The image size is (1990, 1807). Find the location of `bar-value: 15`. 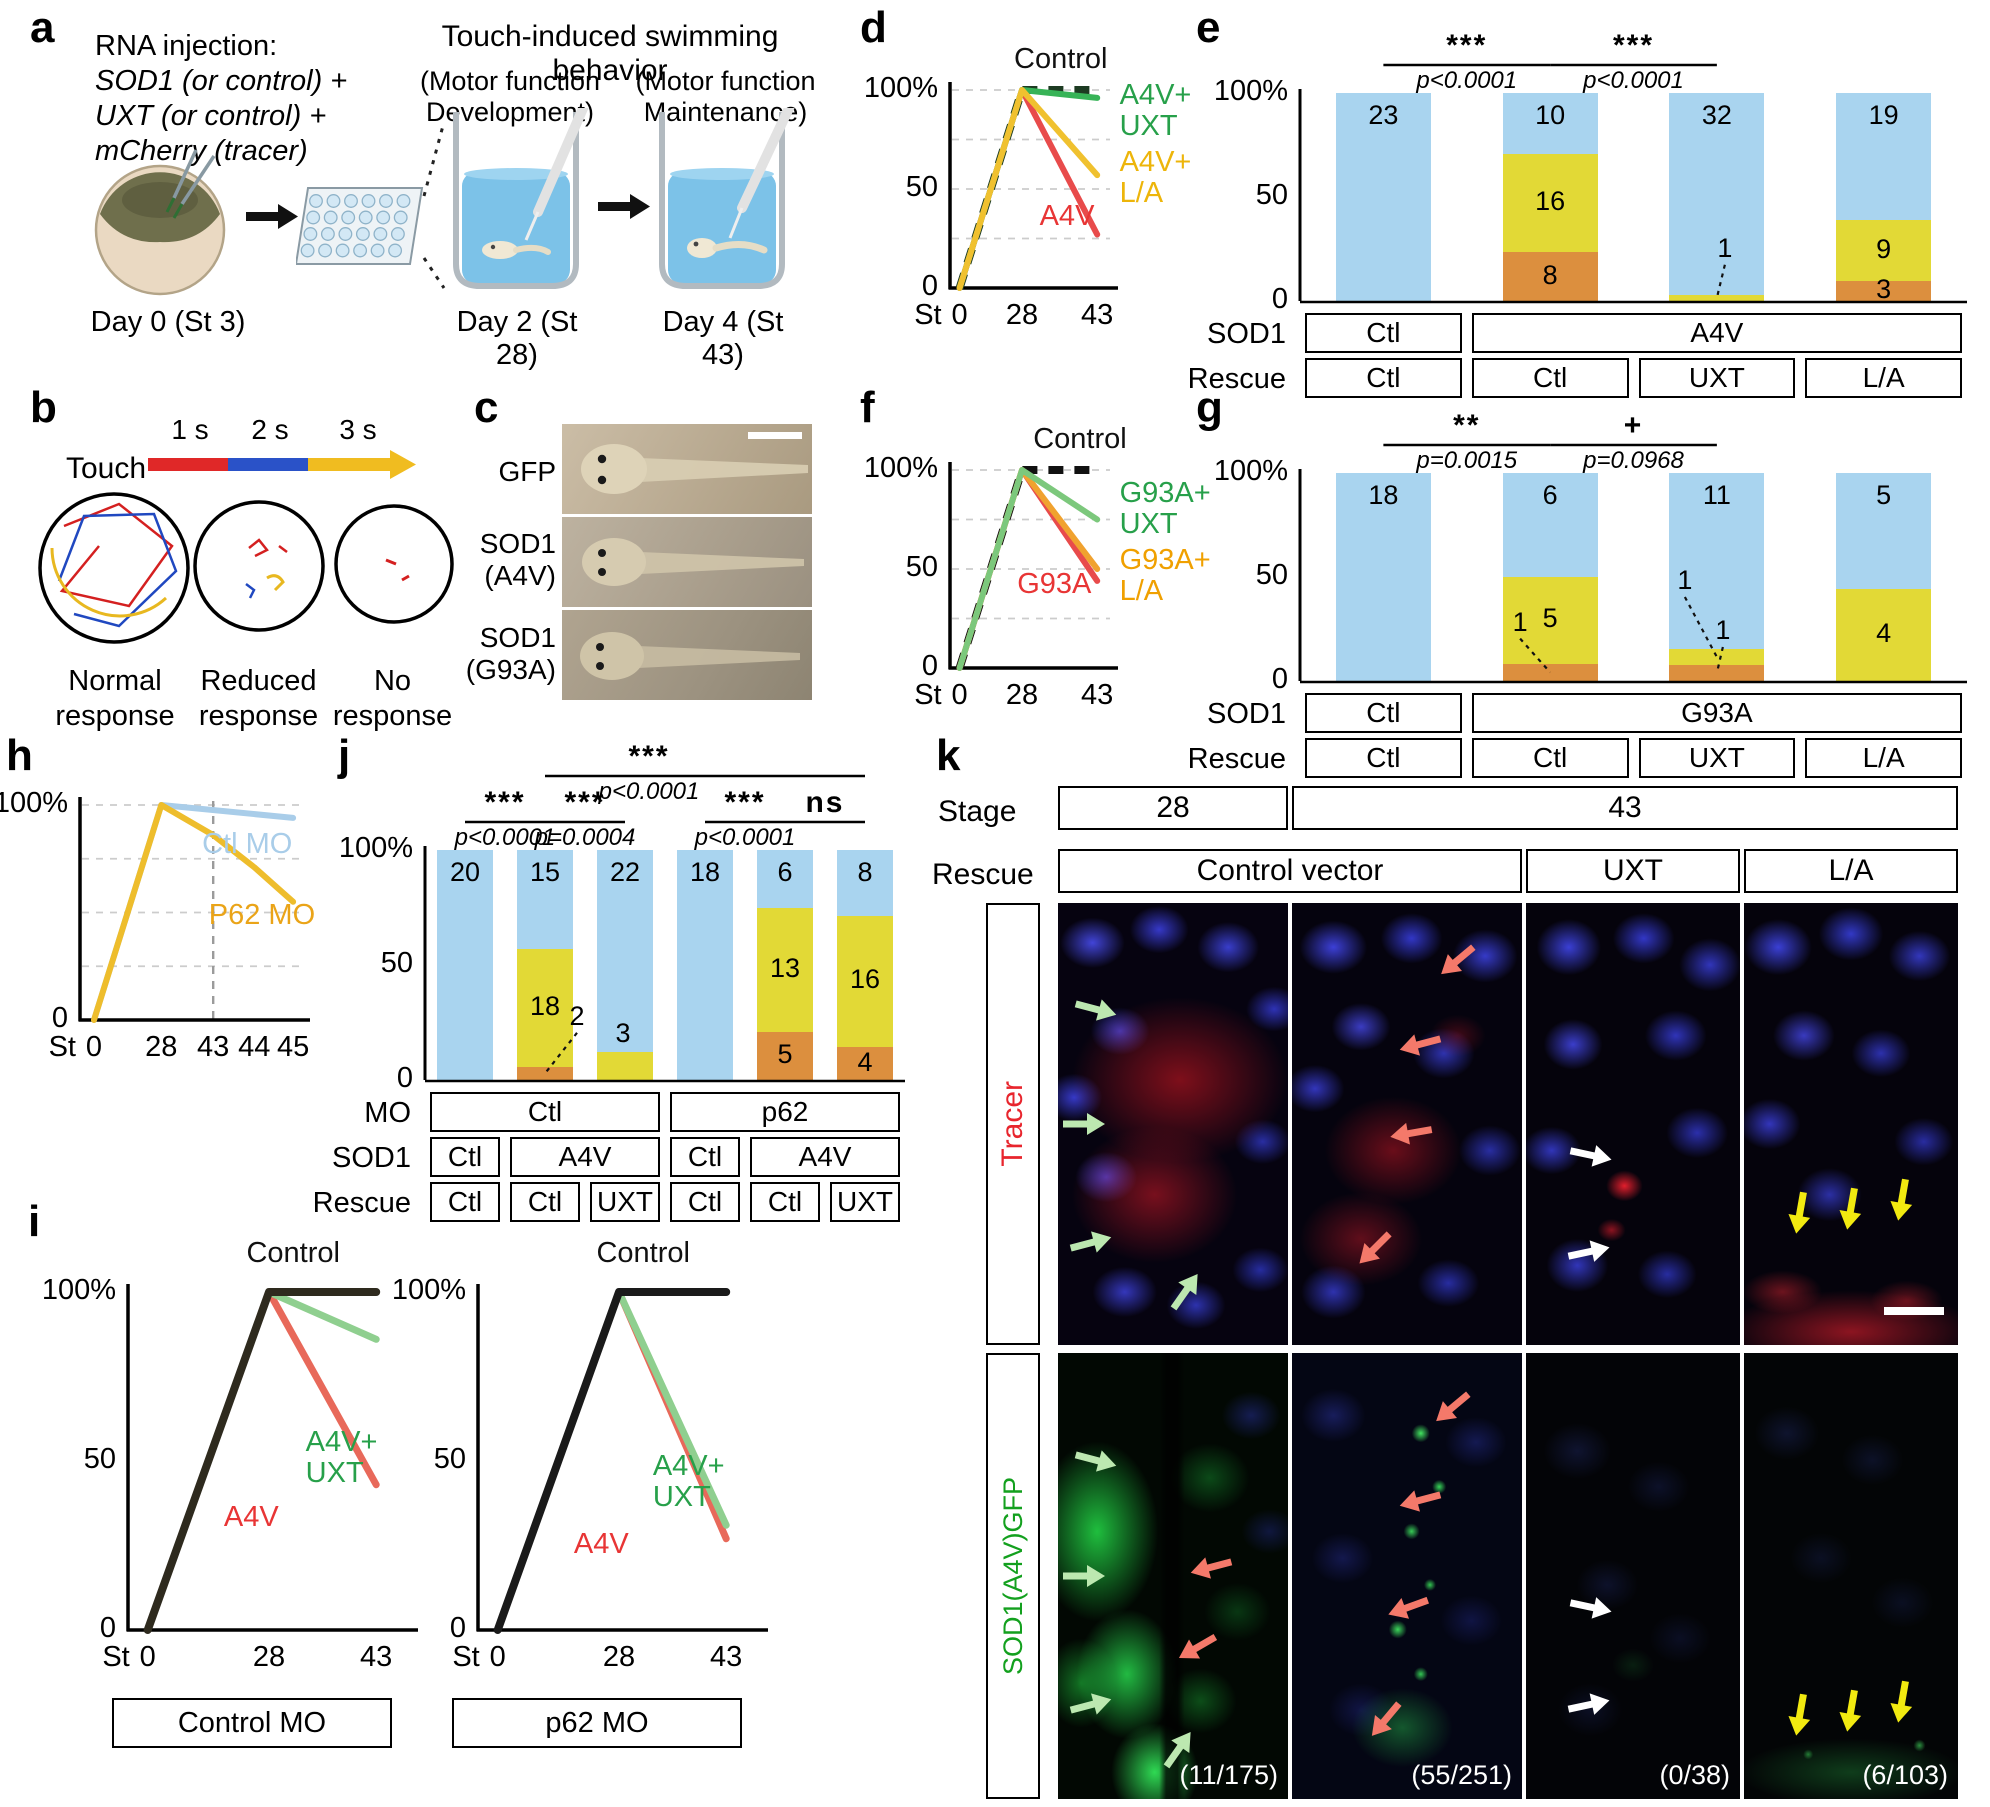

bar-value: 15 is located at coordinates (545, 872).